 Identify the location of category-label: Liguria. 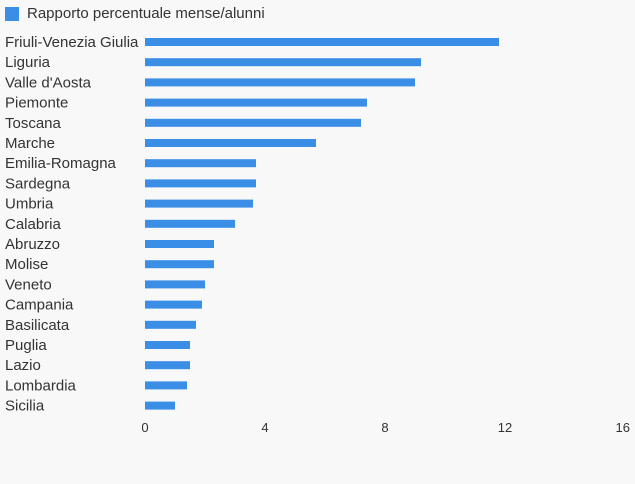
(28, 62).